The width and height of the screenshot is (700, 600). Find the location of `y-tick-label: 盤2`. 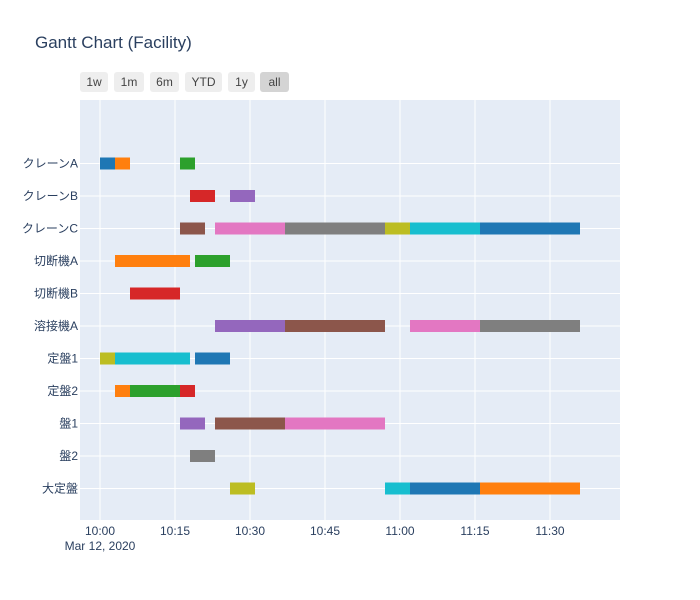

y-tick-label: 盤2 is located at coordinates (68, 456).